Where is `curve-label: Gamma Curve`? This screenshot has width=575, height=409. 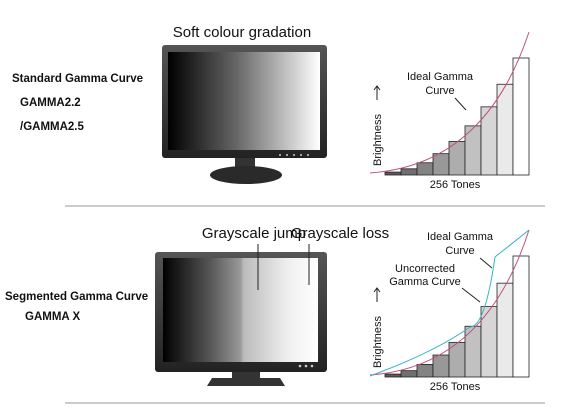 curve-label: Gamma Curve is located at coordinates (425, 282).